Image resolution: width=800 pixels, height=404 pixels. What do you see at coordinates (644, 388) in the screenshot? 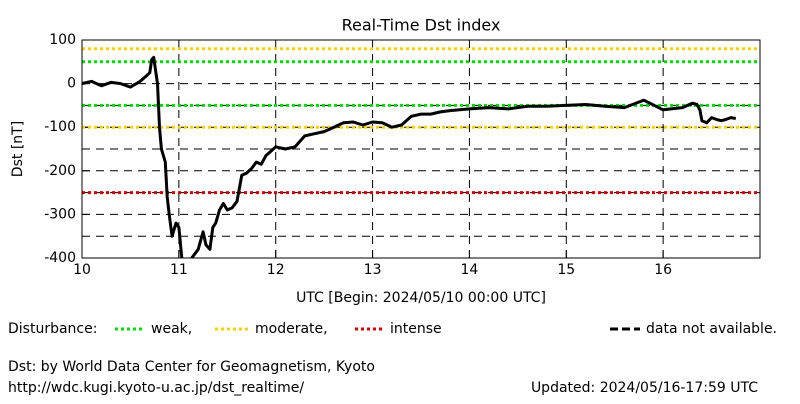
I see `updated: Updated: 2024/05/16-17:59 UTC` at bounding box center [644, 388].